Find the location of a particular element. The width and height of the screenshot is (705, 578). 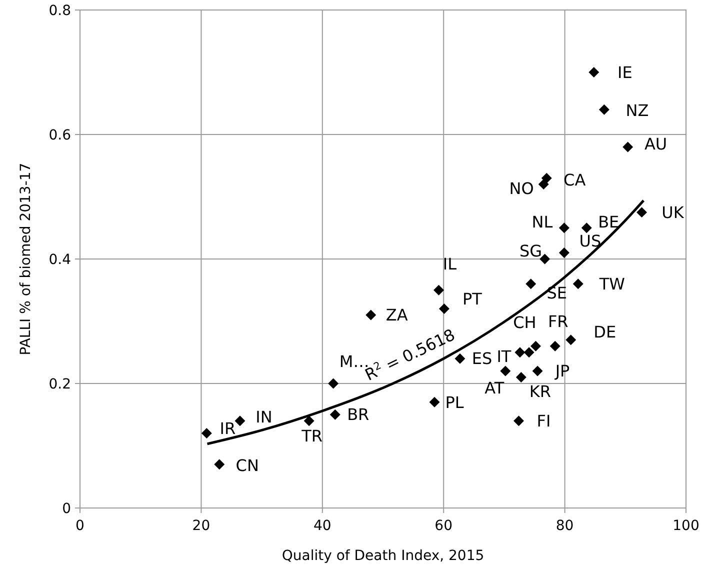

annotation: PT is located at coordinates (472, 298).